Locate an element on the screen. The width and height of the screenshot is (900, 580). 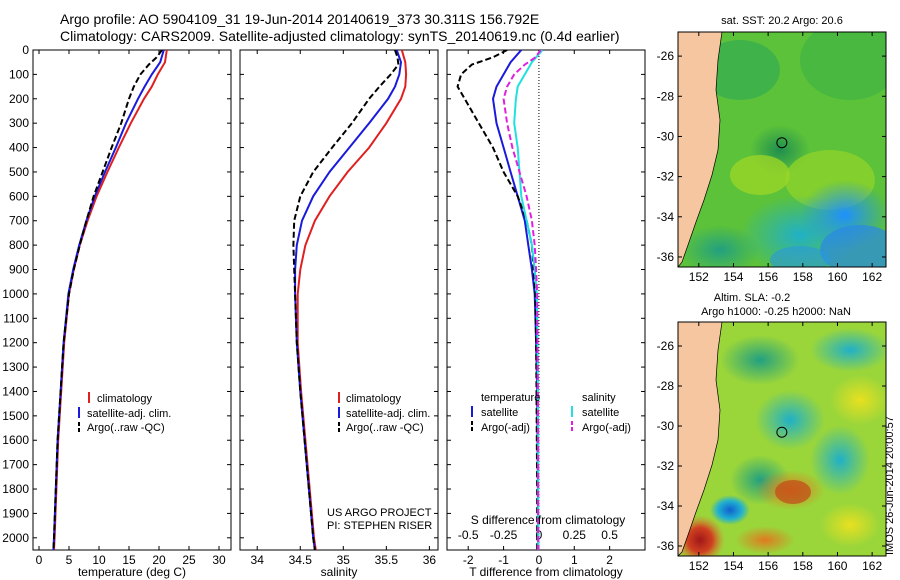
x-tick-label: 20 is located at coordinates (159, 560).